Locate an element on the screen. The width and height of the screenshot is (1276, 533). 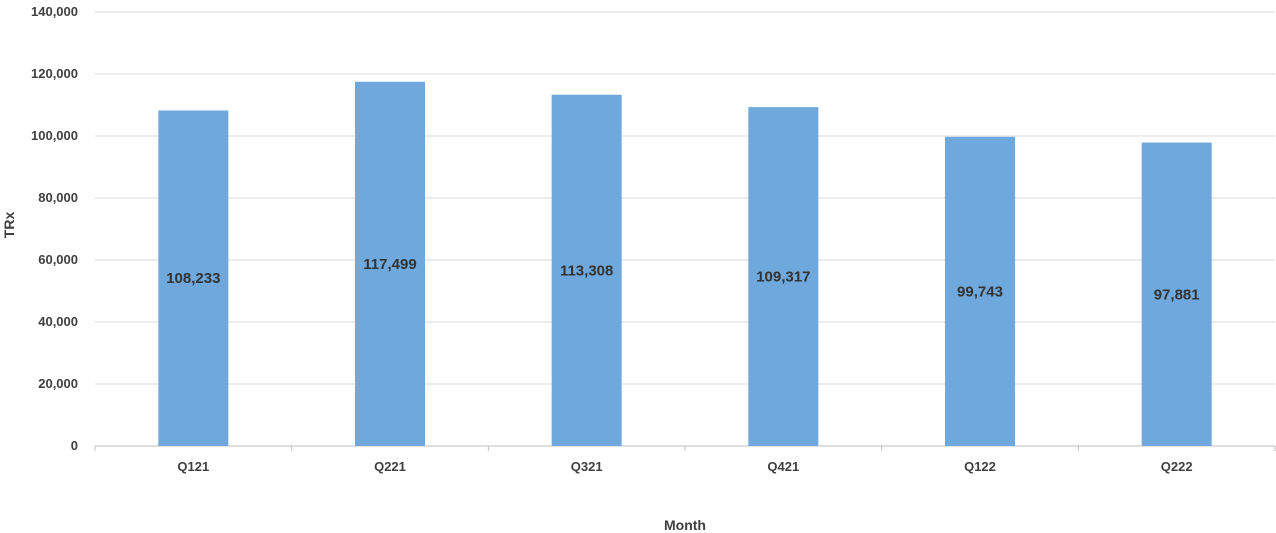
x-tick-labels: Q121 Q221 Q321 Q421 Q122 Q222 is located at coordinates (684, 466).